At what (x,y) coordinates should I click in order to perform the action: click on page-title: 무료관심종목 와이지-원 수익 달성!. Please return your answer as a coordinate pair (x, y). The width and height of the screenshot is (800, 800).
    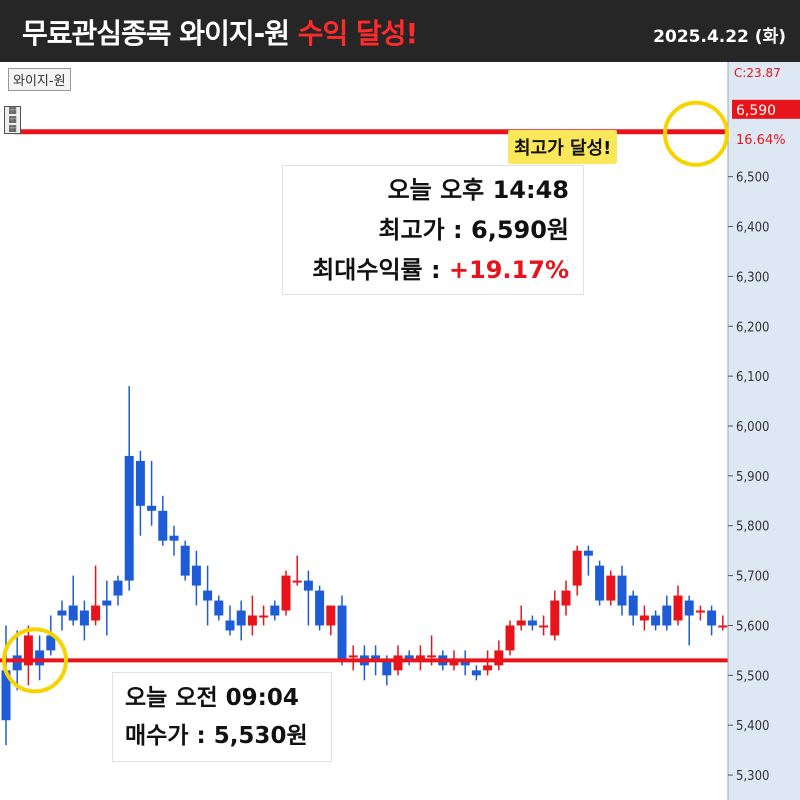
    Looking at the image, I should click on (220, 32).